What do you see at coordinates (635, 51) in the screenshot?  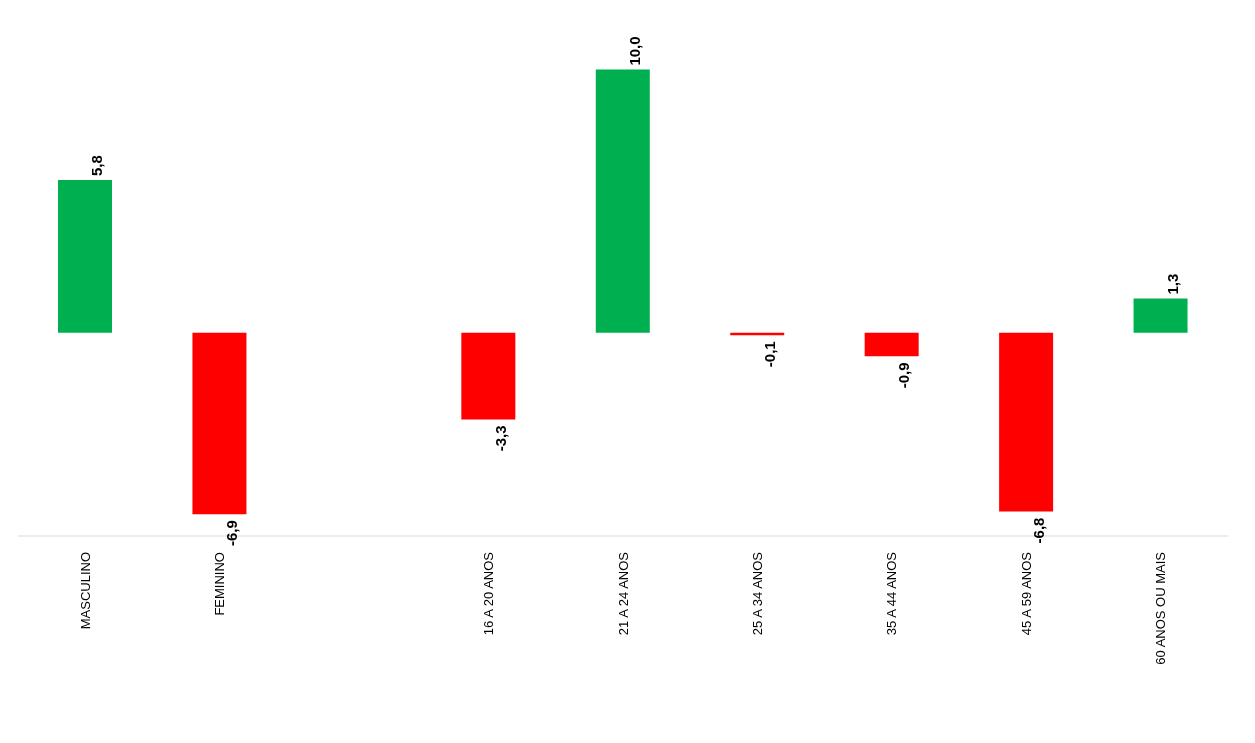 I see `data-label: 10,0` at bounding box center [635, 51].